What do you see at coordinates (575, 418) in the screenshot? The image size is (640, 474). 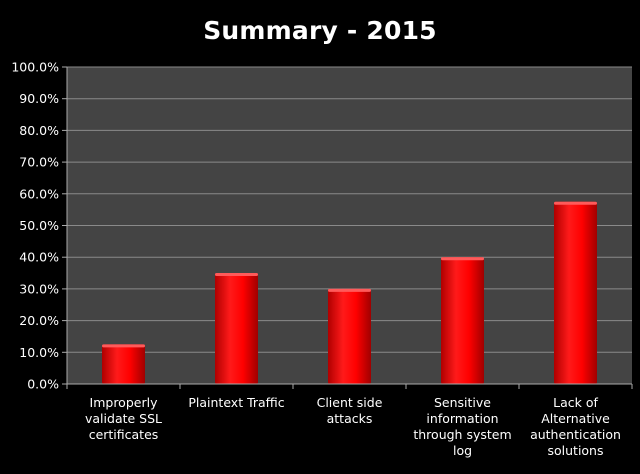 I see `x-category-label-line: Alternative` at bounding box center [575, 418].